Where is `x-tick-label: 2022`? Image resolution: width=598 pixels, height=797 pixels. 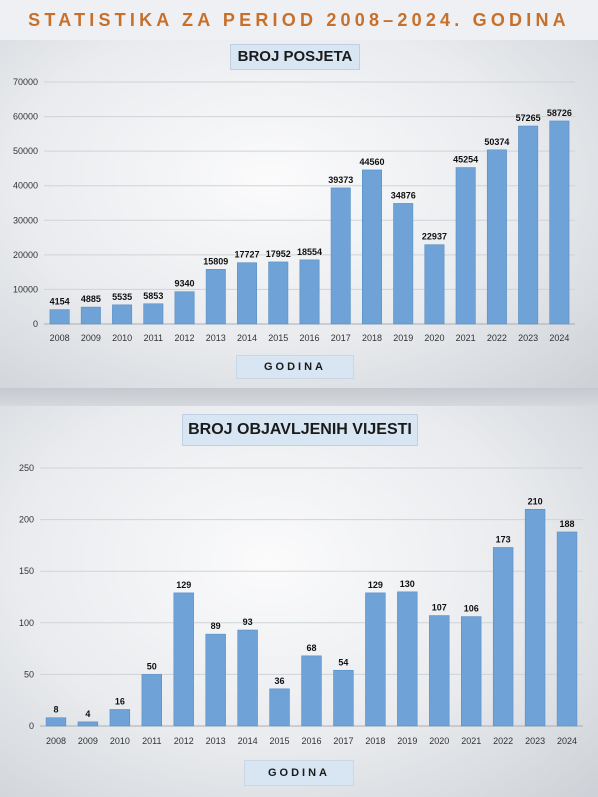 x-tick-label: 2022 is located at coordinates (497, 338).